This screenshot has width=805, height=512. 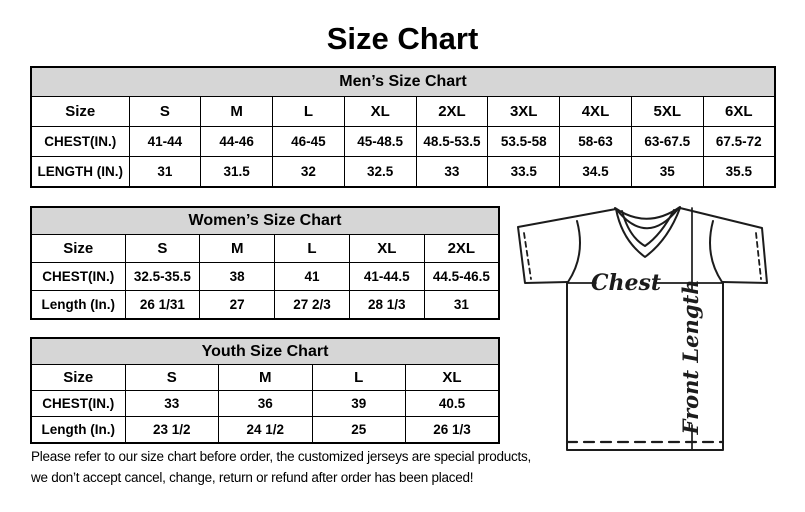 I want to click on value-cell: 41-44, so click(x=165, y=141).